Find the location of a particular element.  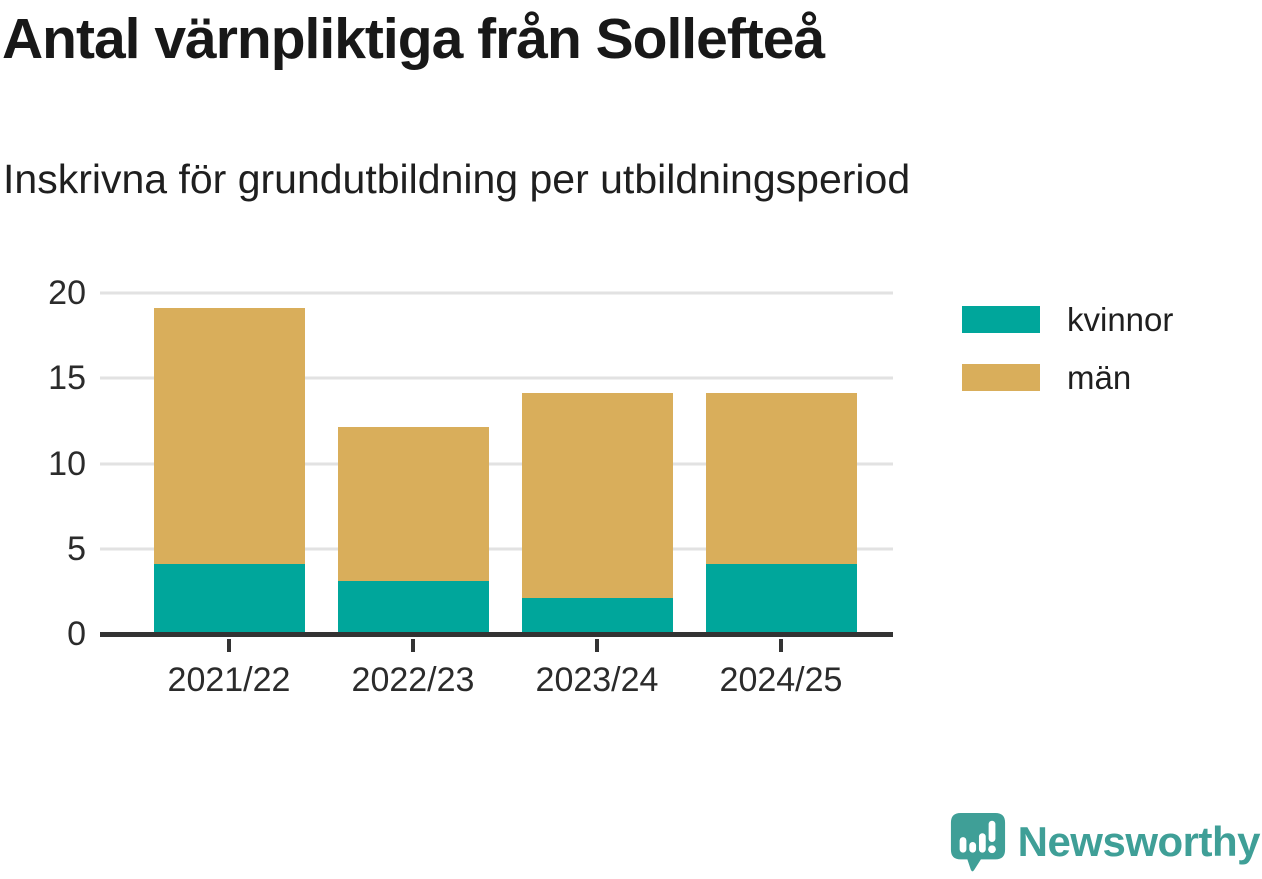

bar-segment-kvinnor-2022/23 is located at coordinates (413, 606).